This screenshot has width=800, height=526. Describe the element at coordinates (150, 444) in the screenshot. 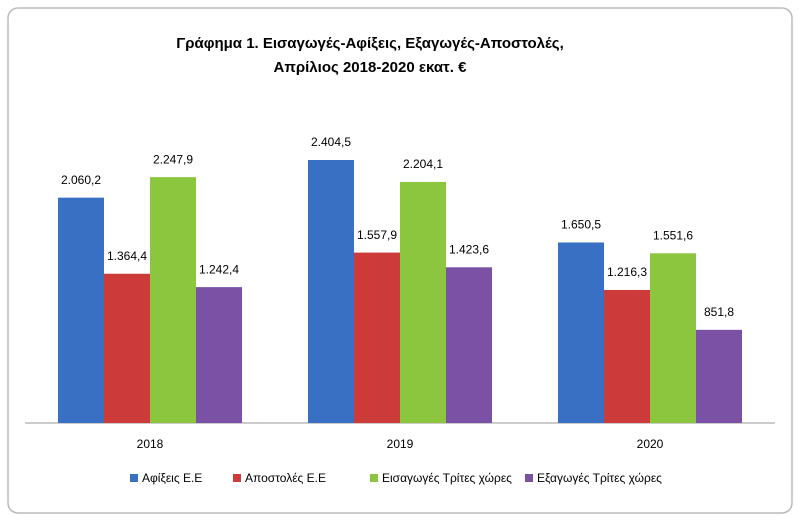

I see `x-tick-label: 2018` at that location.